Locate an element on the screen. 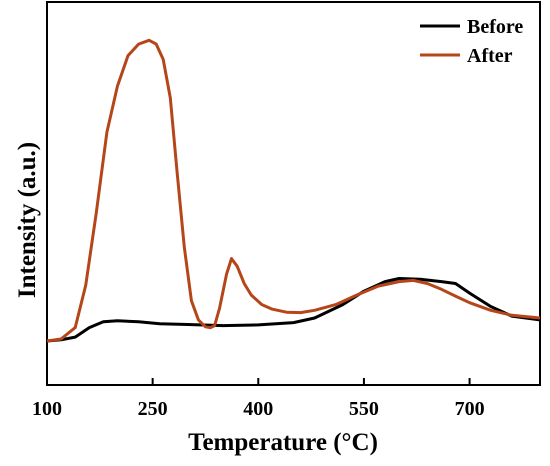 The width and height of the screenshot is (550, 466). x-tick-label: 100 is located at coordinates (47, 409).